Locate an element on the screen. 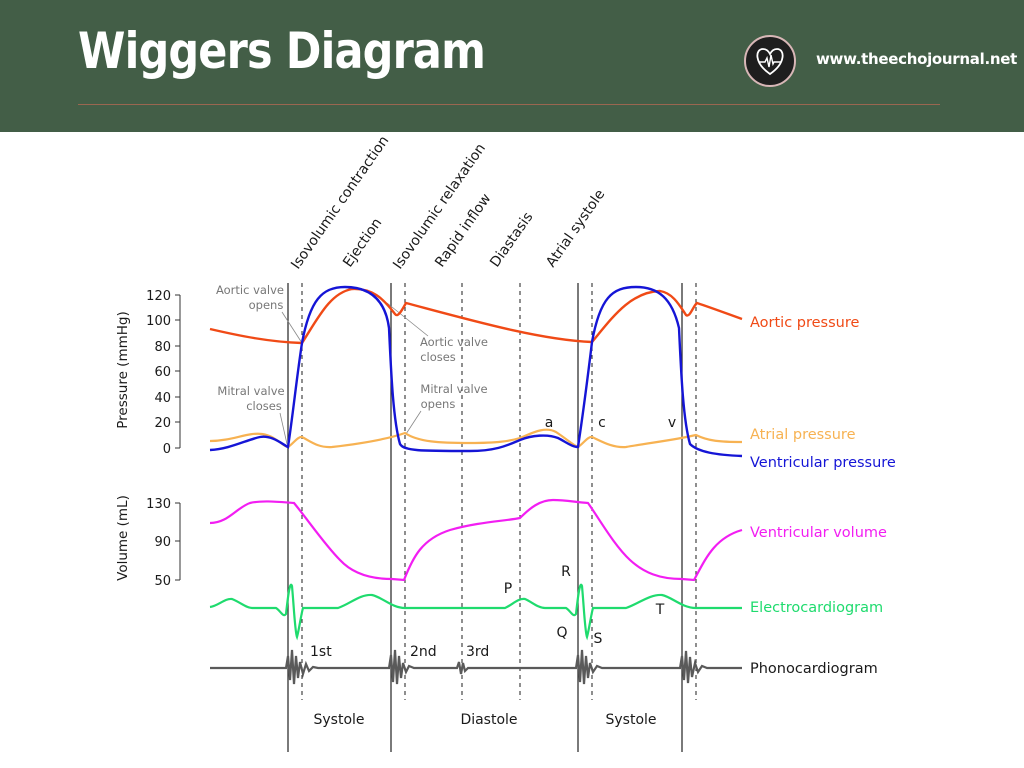 The image size is (1024, 768). ventricular-pressure-curve is located at coordinates (476, 371).